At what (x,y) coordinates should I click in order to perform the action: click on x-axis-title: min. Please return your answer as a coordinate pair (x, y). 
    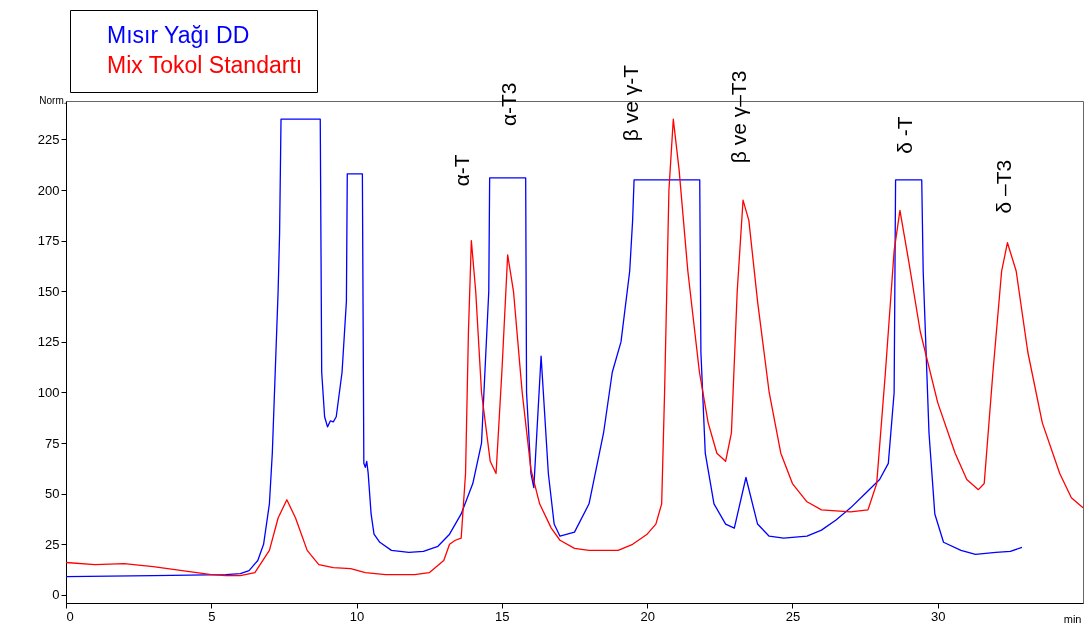
    Looking at the image, I should click on (1072, 618).